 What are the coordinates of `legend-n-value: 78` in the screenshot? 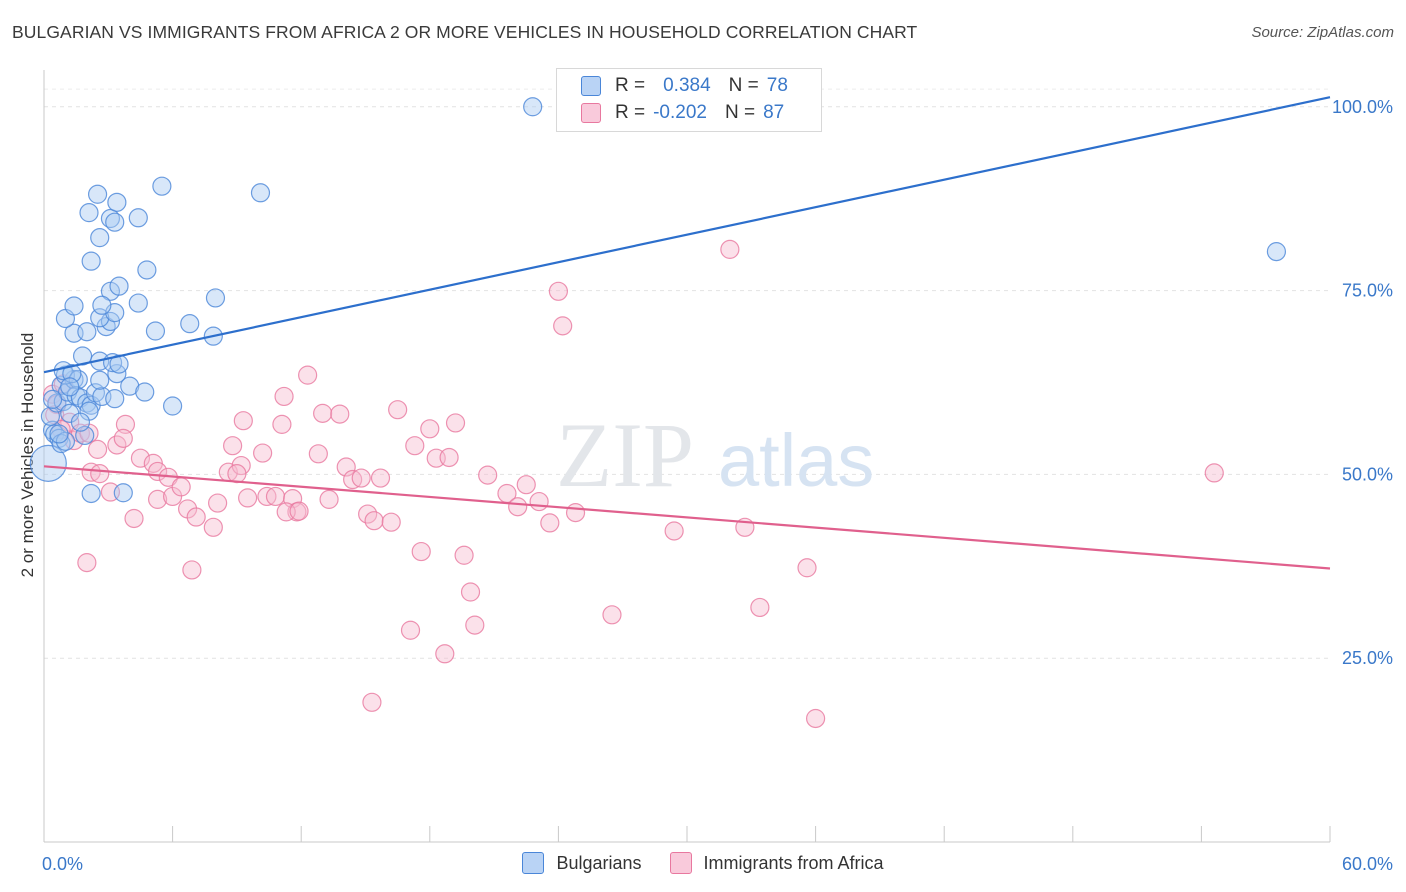 It's located at (777, 85).